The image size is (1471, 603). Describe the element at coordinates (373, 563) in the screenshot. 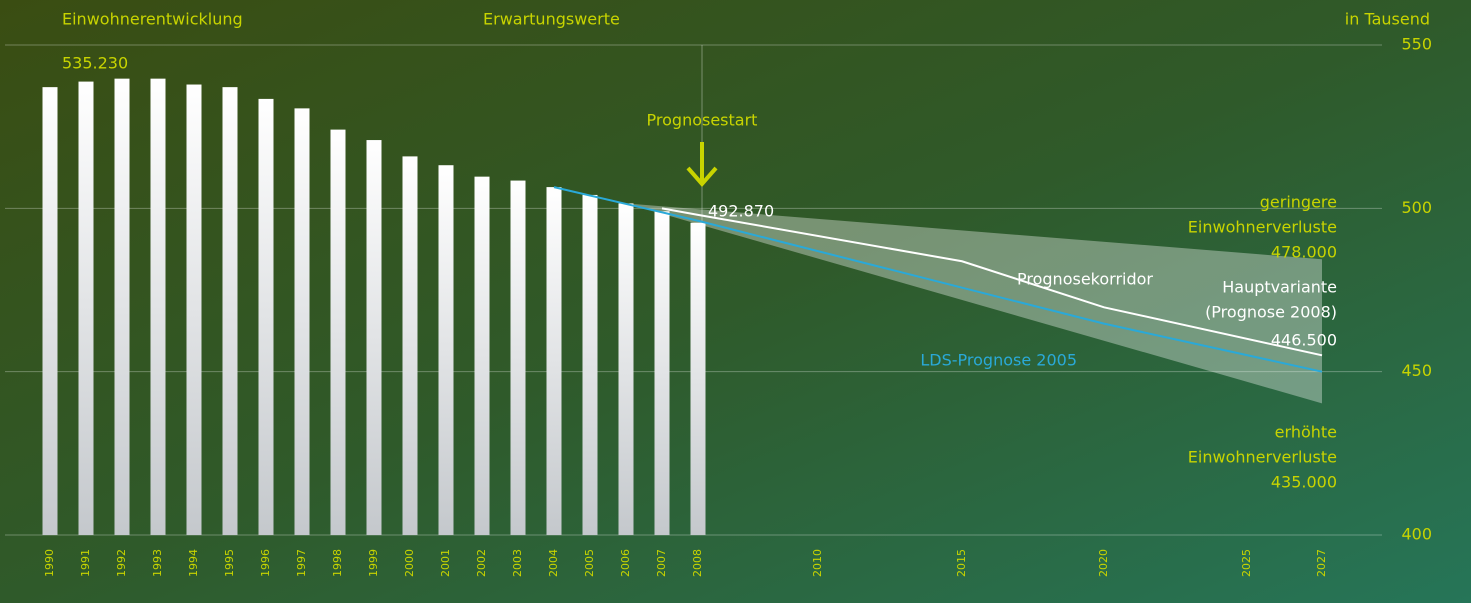

I see `x-tick-label: 1999` at that location.